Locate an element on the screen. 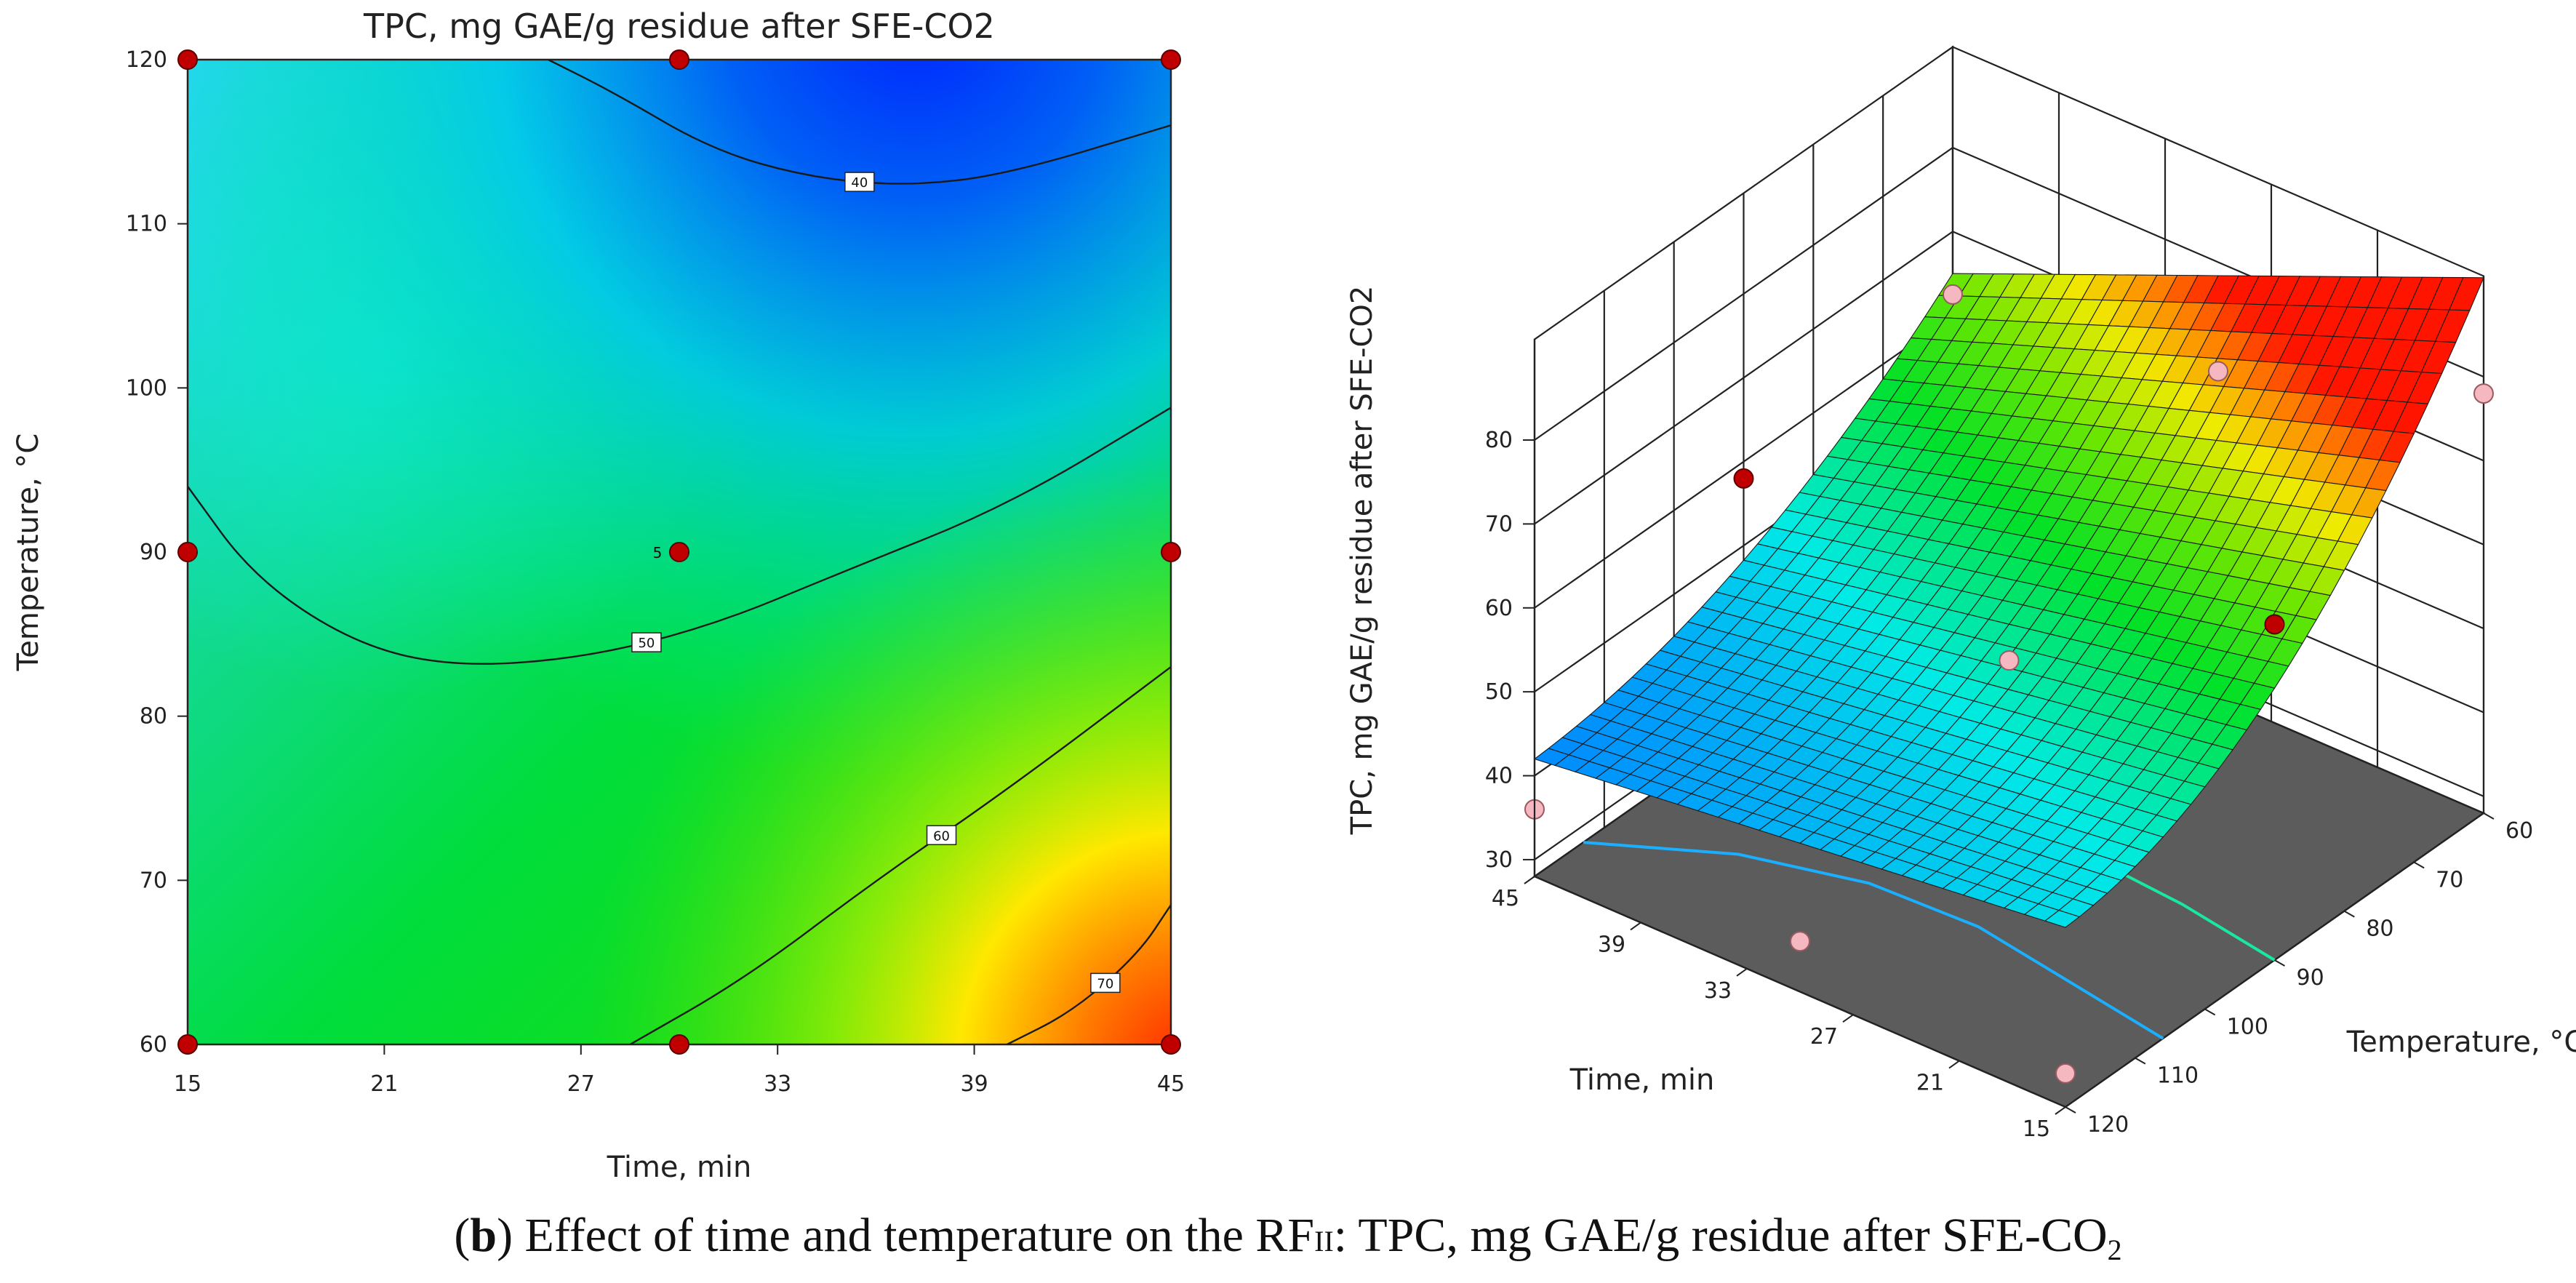 The image size is (2576, 1283). temperature-tick-label: 110 is located at coordinates (2178, 1076).